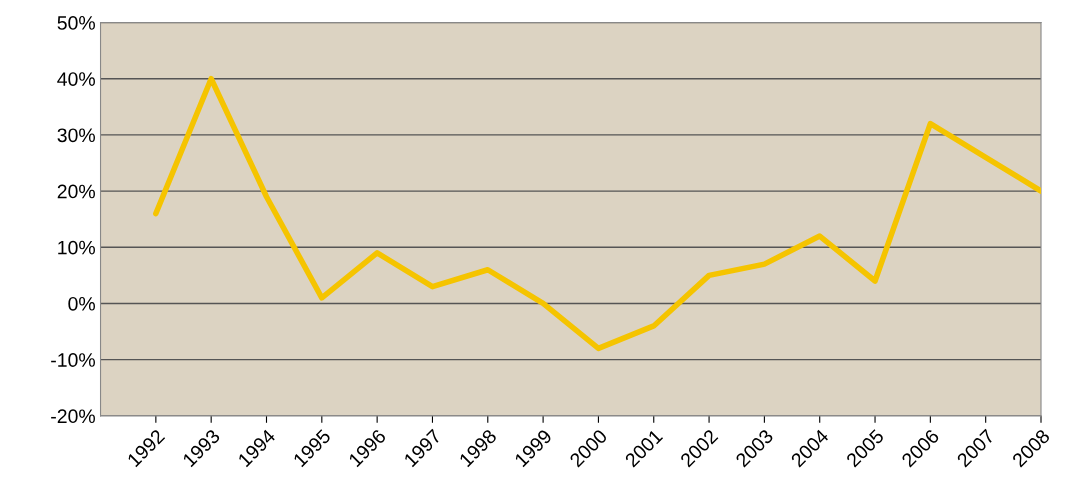 This screenshot has height=501, width=1081. What do you see at coordinates (76, 135) in the screenshot?
I see `y-tick-label: 30%` at bounding box center [76, 135].